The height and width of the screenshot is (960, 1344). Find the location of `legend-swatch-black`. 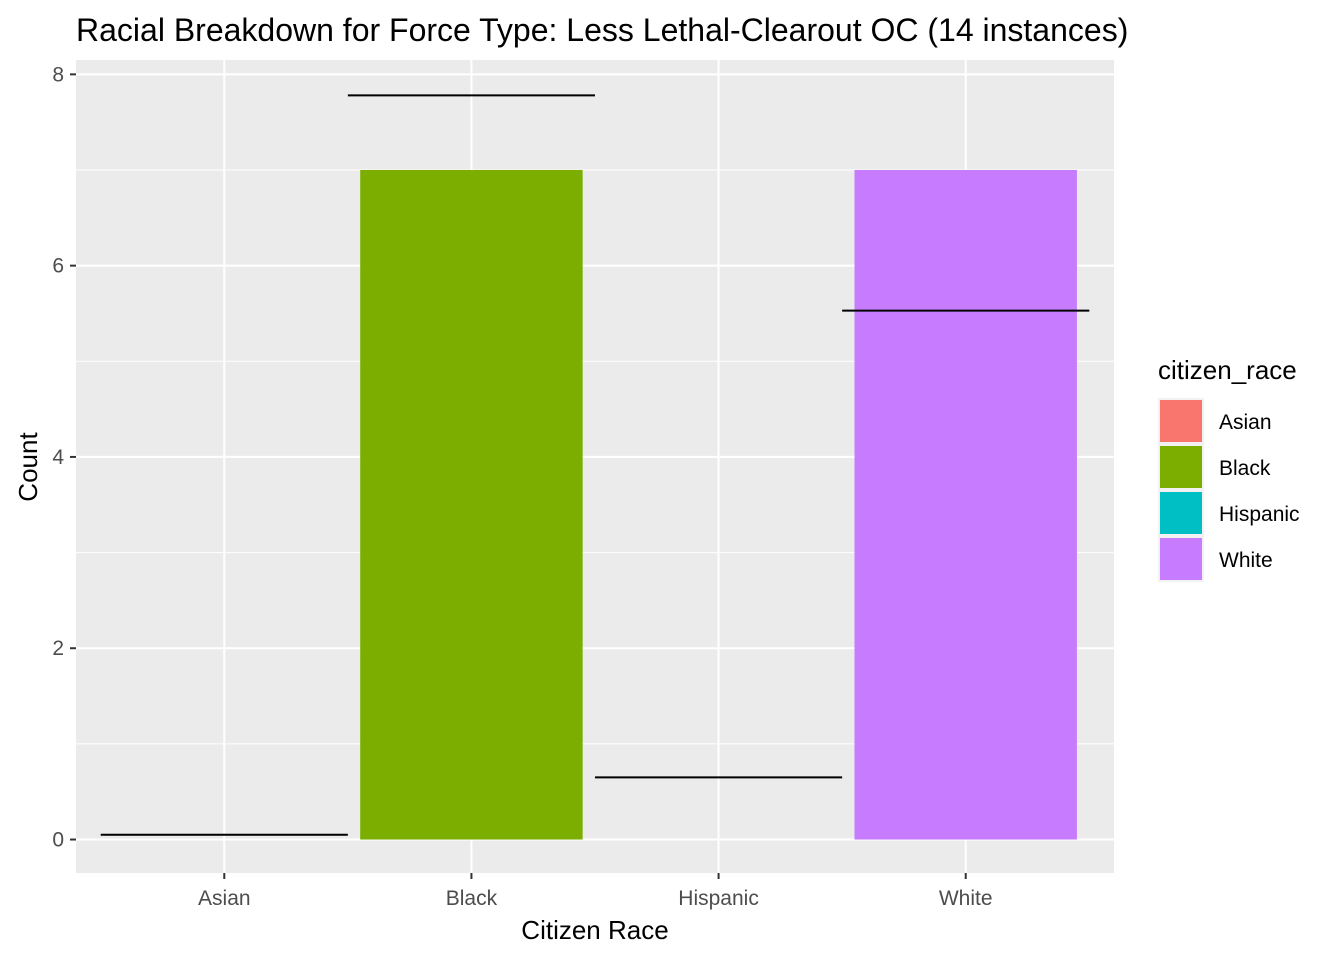

legend-swatch-black is located at coordinates (1181, 467).